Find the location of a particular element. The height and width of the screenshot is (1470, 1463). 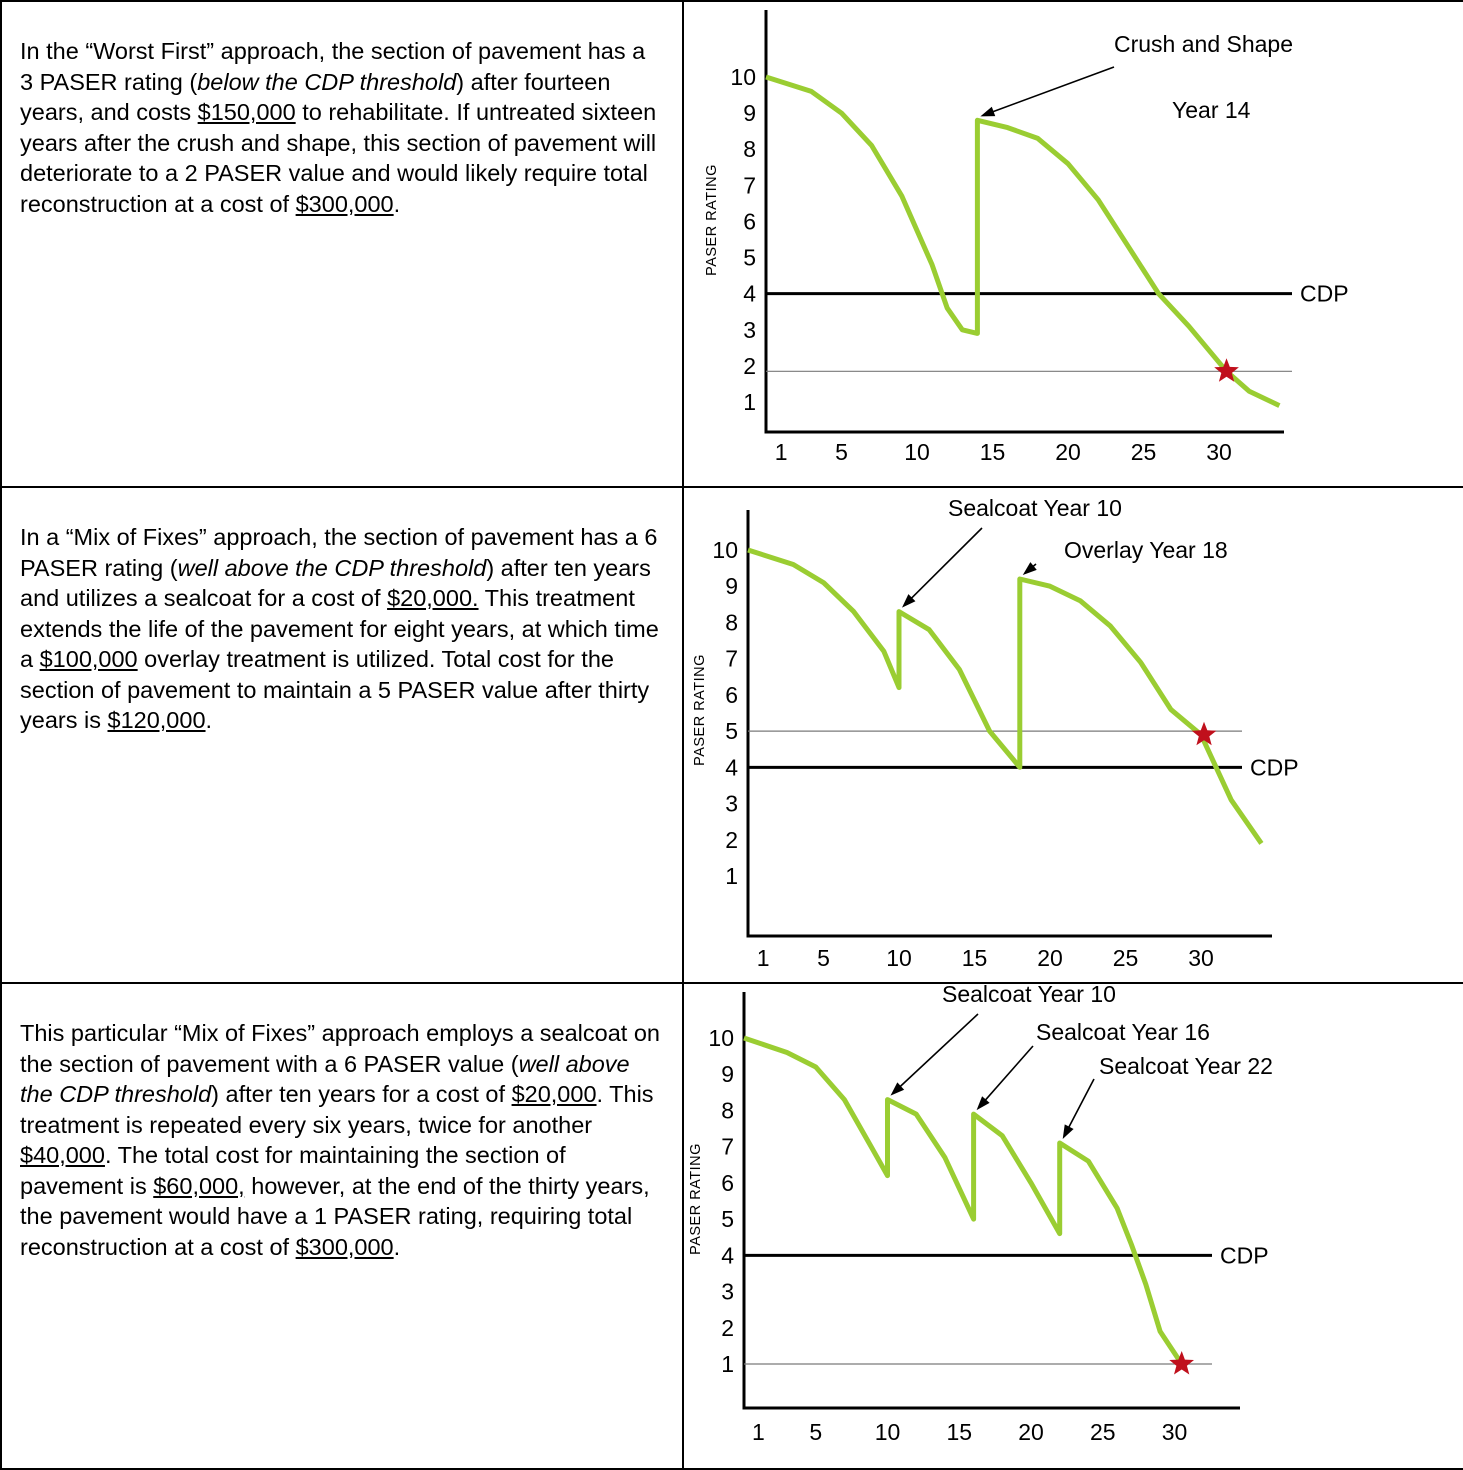

cost-value: $20,000 is located at coordinates (554, 1094).